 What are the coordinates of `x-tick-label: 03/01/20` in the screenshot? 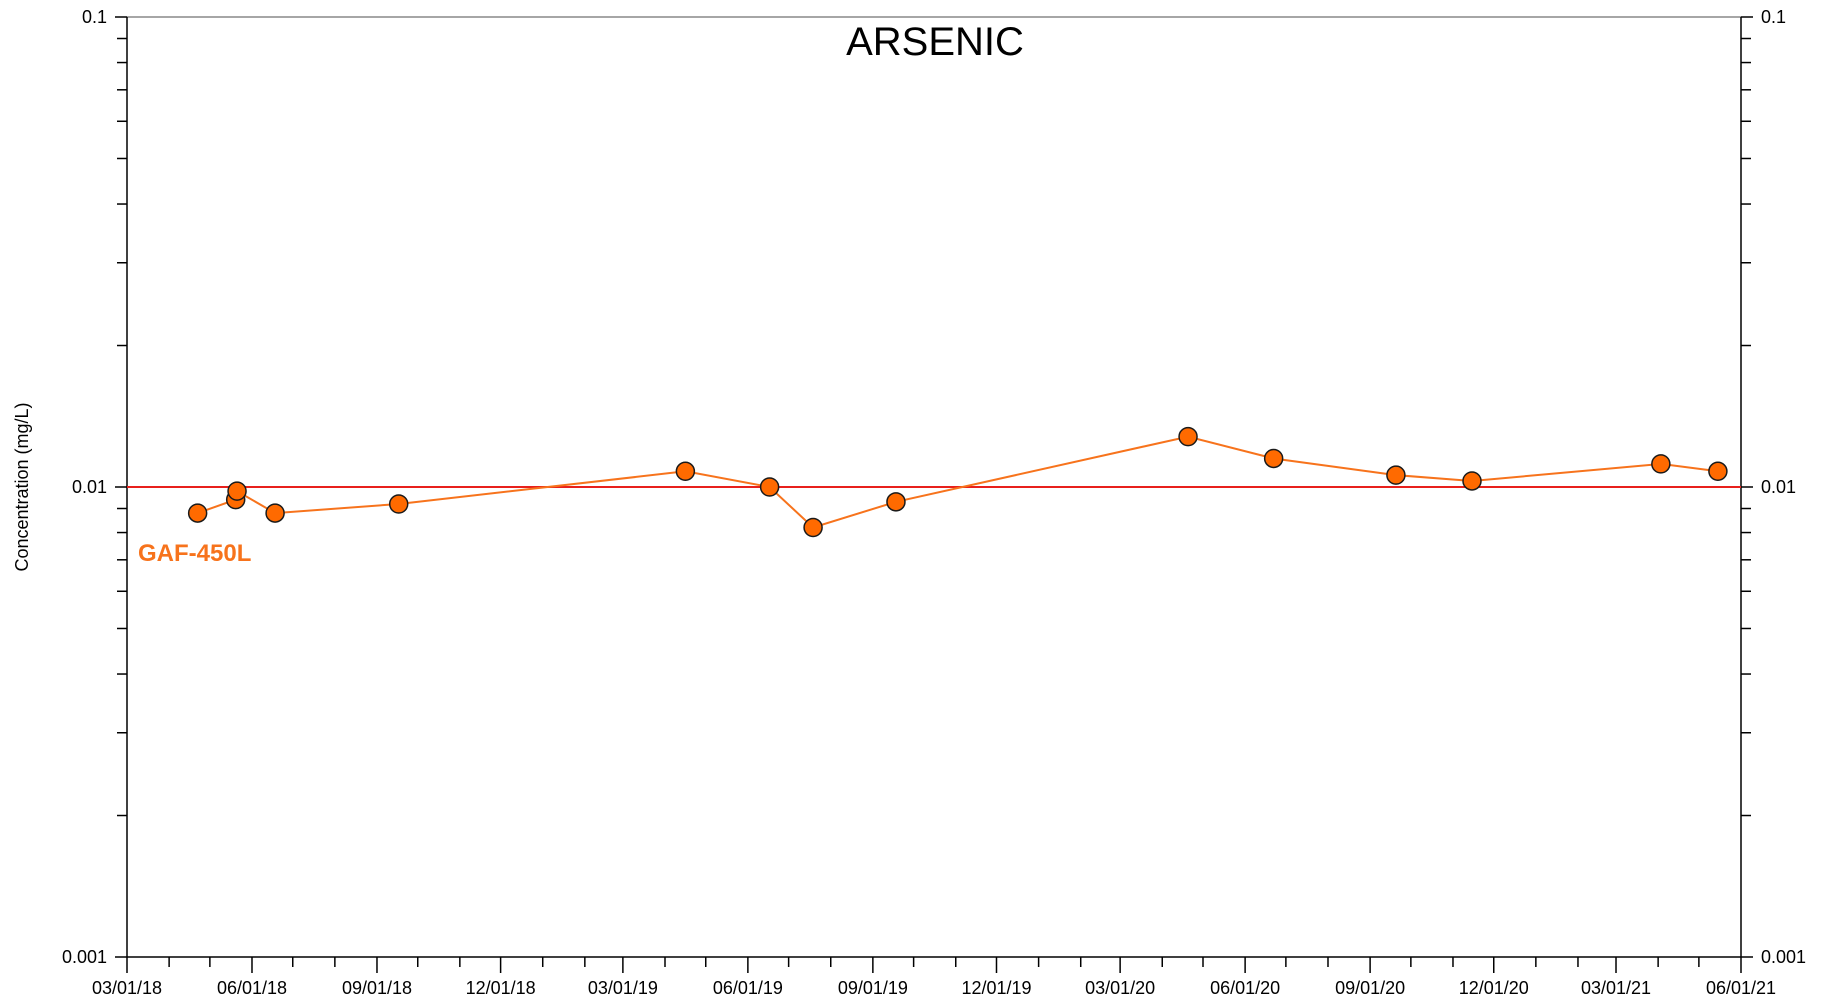 It's located at (1120, 988).